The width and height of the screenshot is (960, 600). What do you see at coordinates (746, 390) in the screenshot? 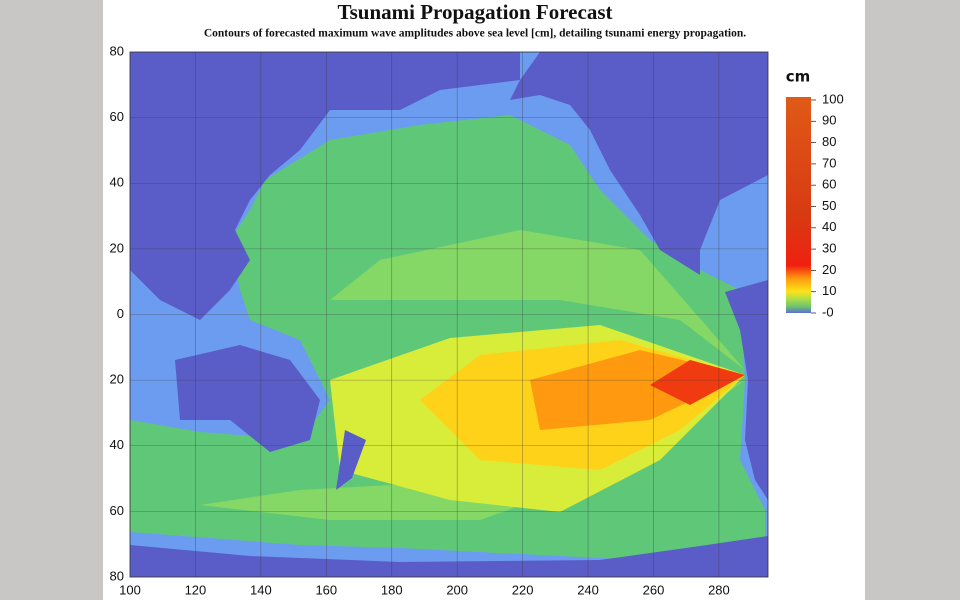
I see `land-south-america` at bounding box center [746, 390].